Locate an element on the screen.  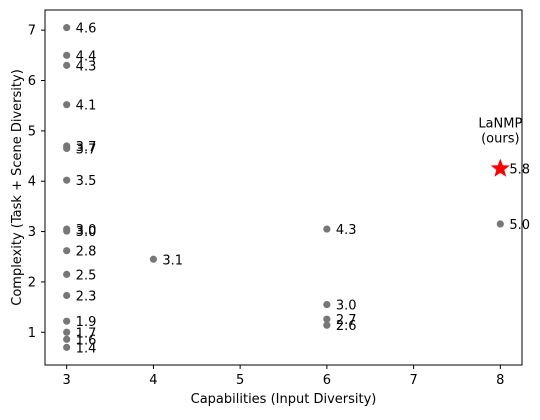
data-point-label: 2.5 is located at coordinates (86, 275).